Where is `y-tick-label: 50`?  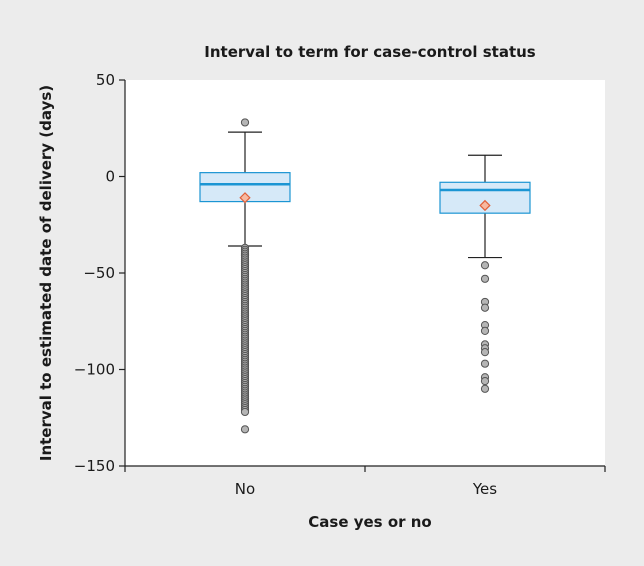 y-tick-label: 50 is located at coordinates (105, 80).